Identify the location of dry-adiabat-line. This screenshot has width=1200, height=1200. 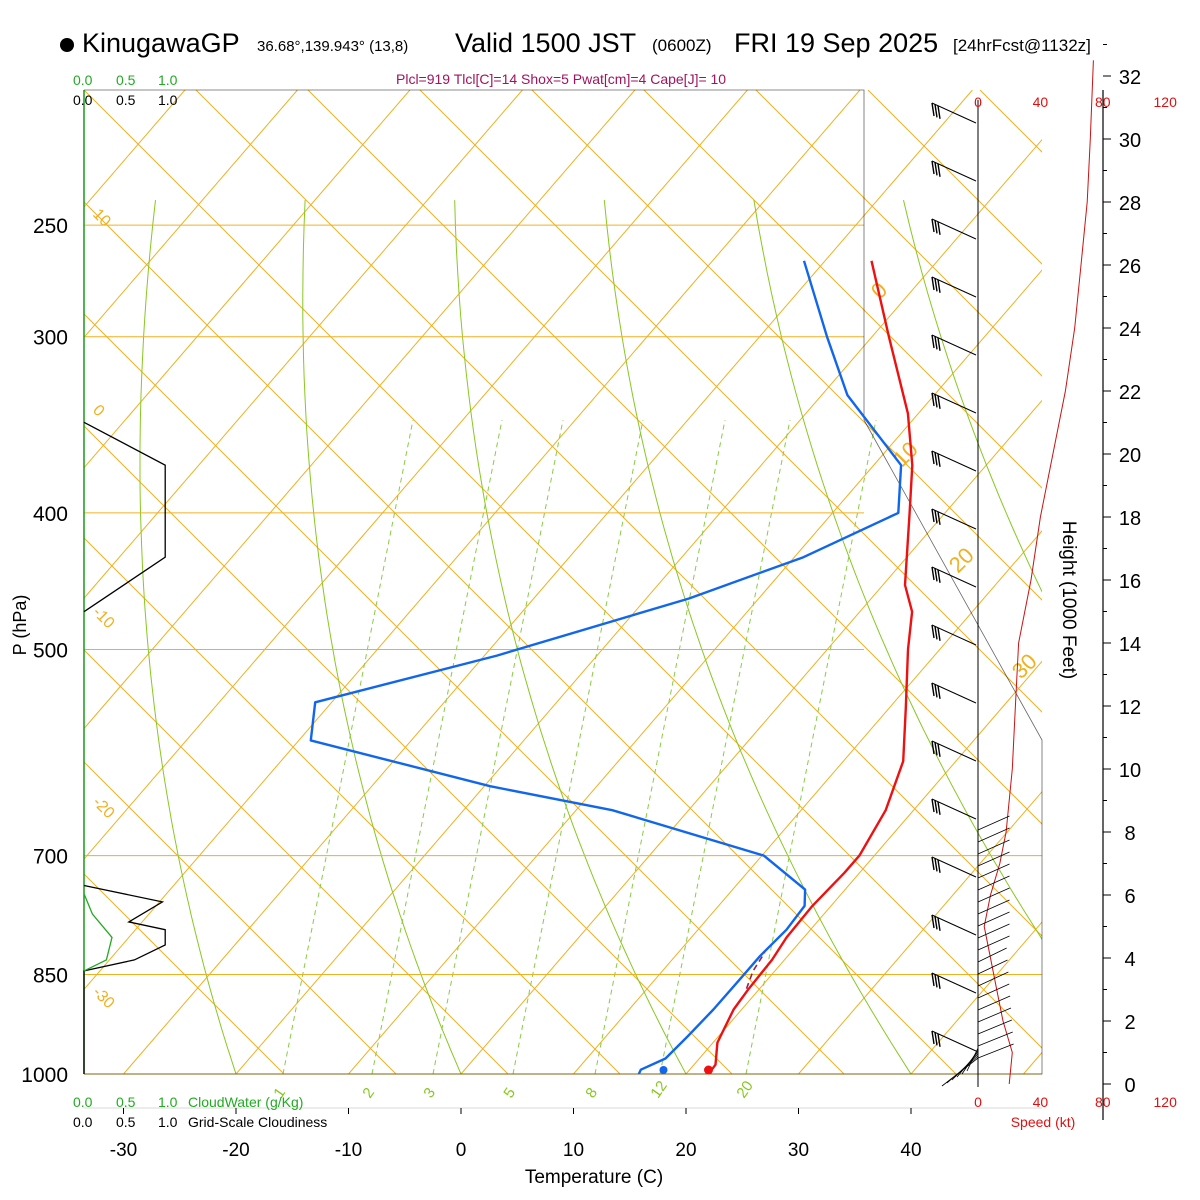
(382, 637).